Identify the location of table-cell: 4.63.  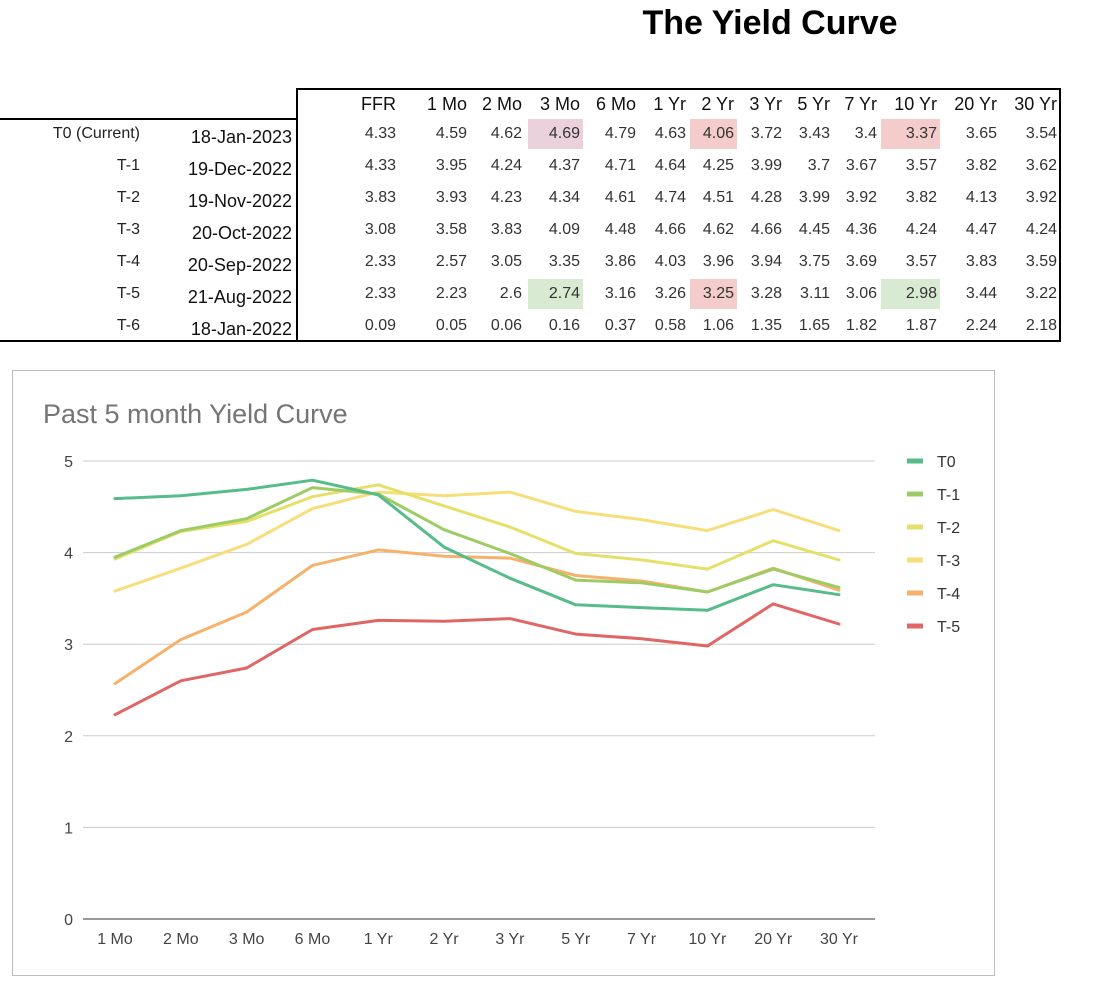
(670, 133).